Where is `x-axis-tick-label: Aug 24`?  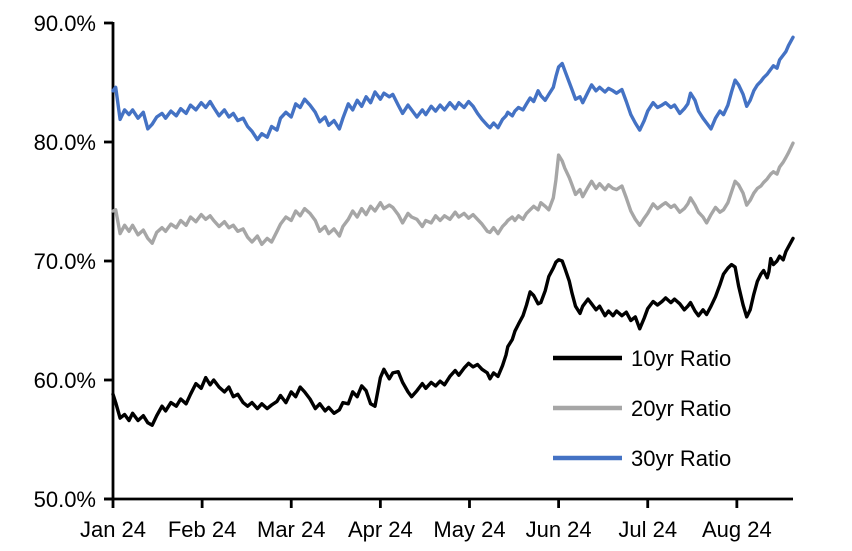 x-axis-tick-label: Aug 24 is located at coordinates (737, 529).